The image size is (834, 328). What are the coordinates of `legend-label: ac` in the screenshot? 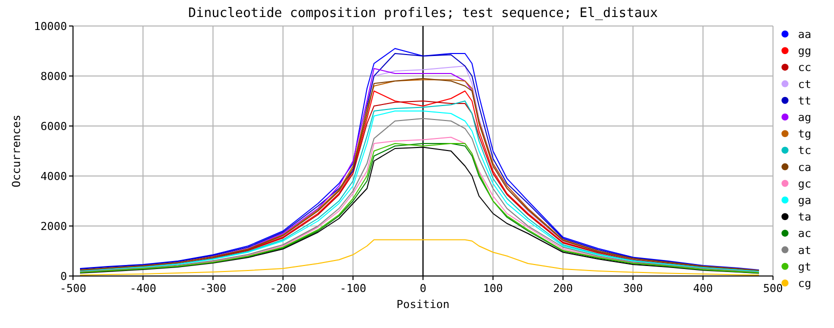 It's located at (805, 233).